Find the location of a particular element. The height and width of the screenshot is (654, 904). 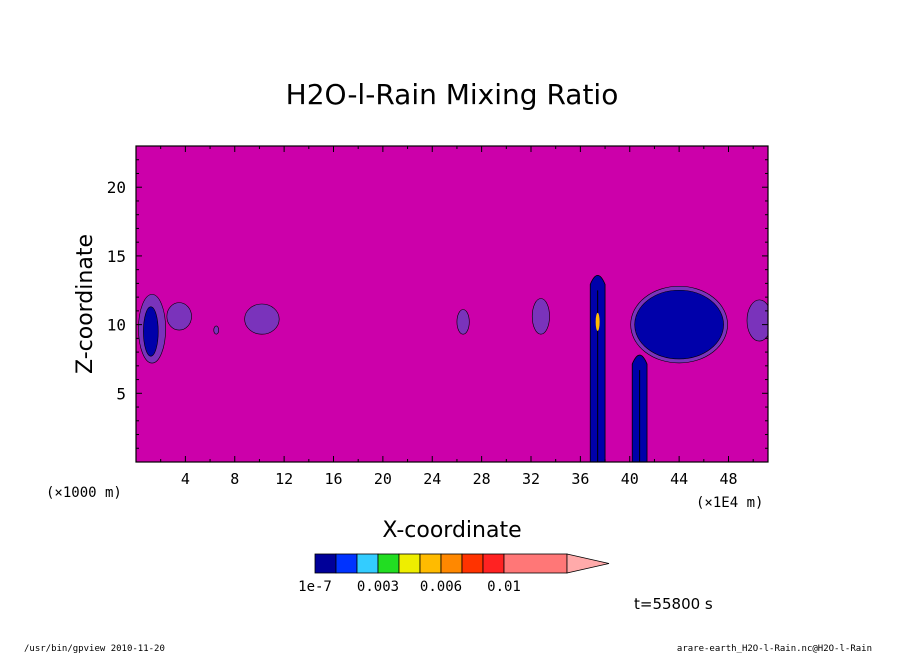

footer-right: arare-earth_H2O-l-Rain.nc@H2O-l-Rain is located at coordinates (774, 649).